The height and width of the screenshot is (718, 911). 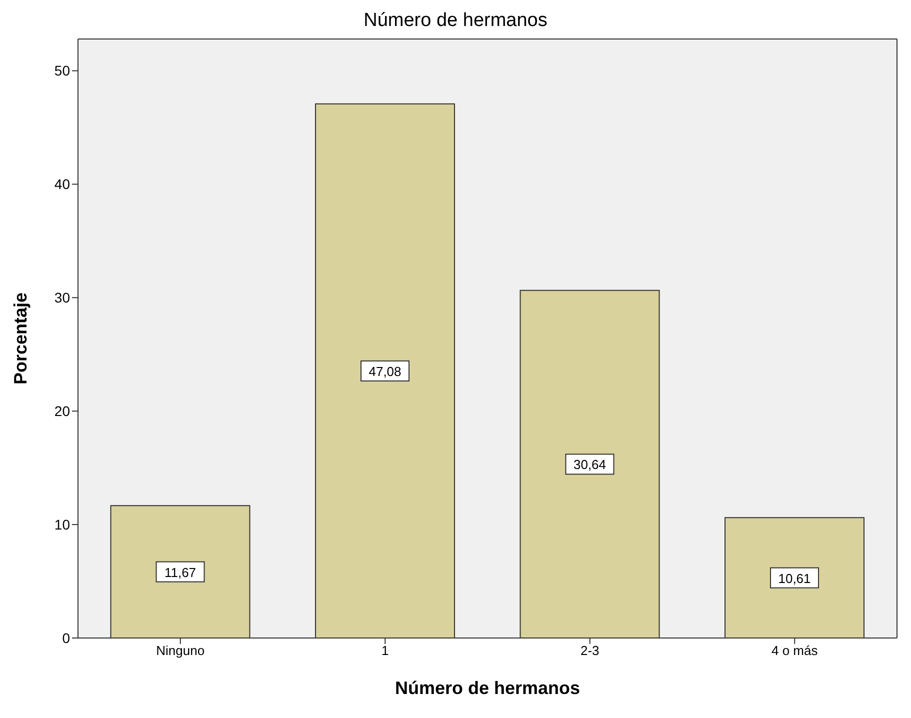 What do you see at coordinates (487, 688) in the screenshot?
I see `x-axis-title: Número de hermanos` at bounding box center [487, 688].